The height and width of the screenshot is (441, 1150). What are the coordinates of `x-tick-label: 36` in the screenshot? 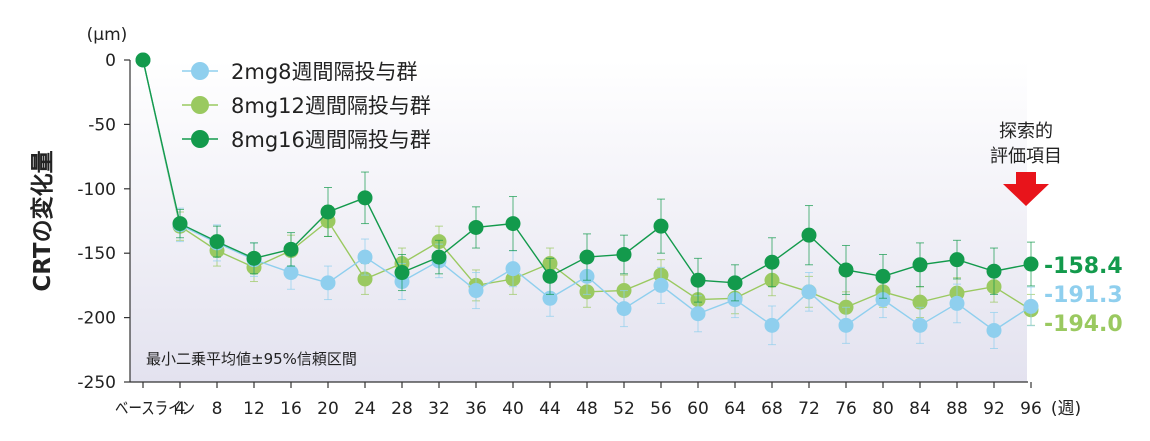 It's located at (476, 409).